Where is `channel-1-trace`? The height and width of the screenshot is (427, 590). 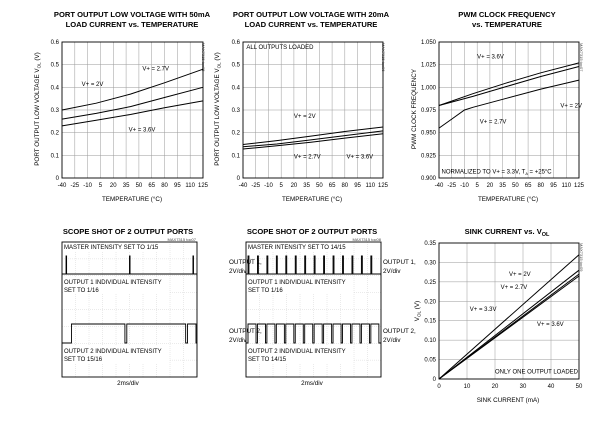
channel-1-trace is located at coordinates (129, 265).